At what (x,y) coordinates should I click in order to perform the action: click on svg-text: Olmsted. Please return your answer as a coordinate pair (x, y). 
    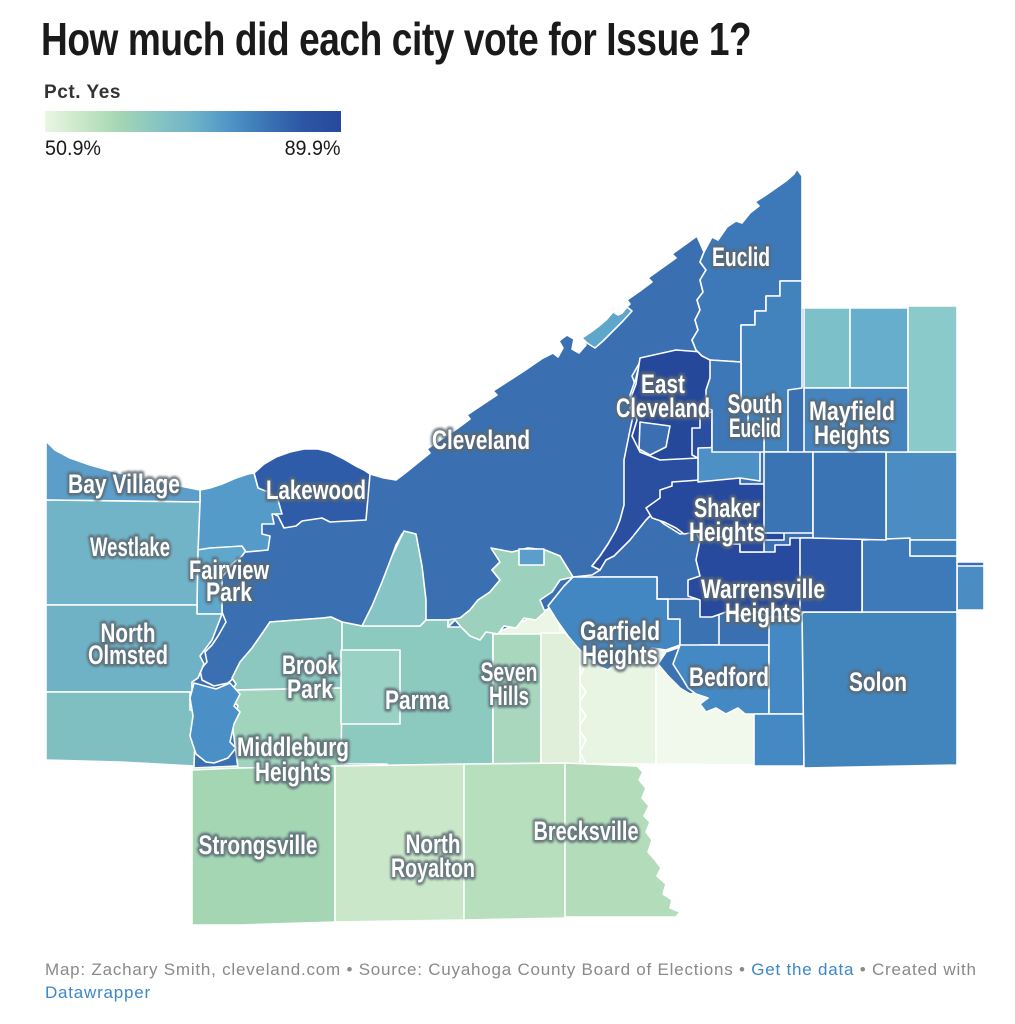
    Looking at the image, I should click on (128, 655).